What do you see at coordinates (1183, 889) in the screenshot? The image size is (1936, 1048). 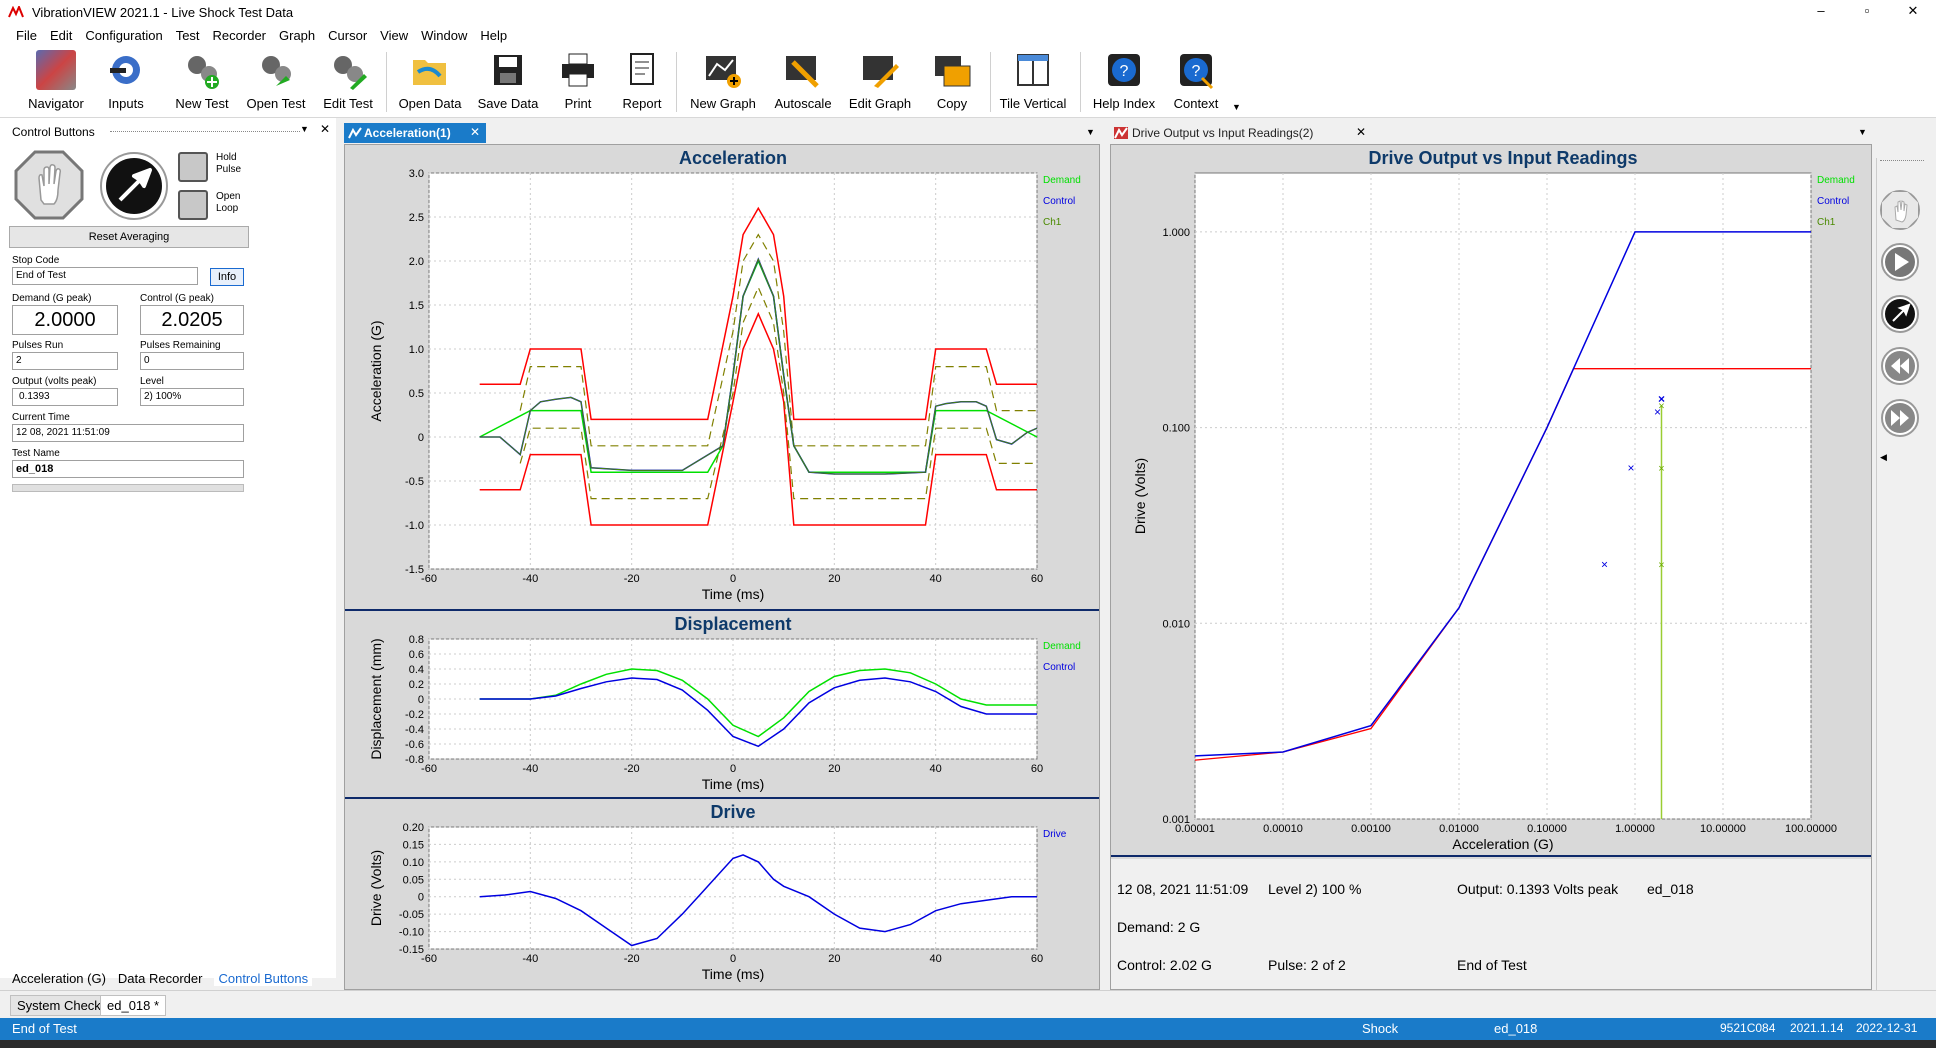 I see `summary-time: 12 08, 2021 11:51:09` at bounding box center [1183, 889].